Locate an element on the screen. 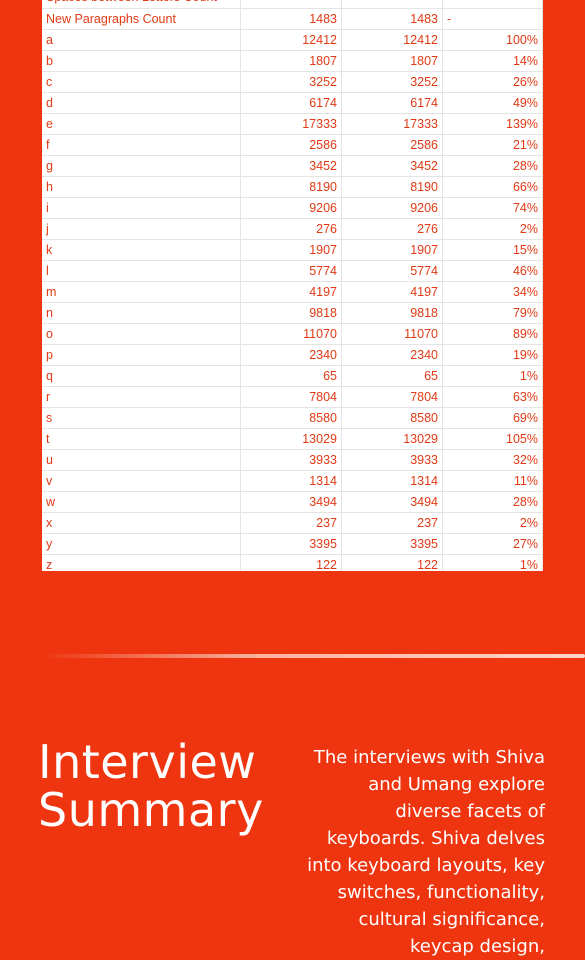 The height and width of the screenshot is (960, 585). row-label: i is located at coordinates (141, 208).